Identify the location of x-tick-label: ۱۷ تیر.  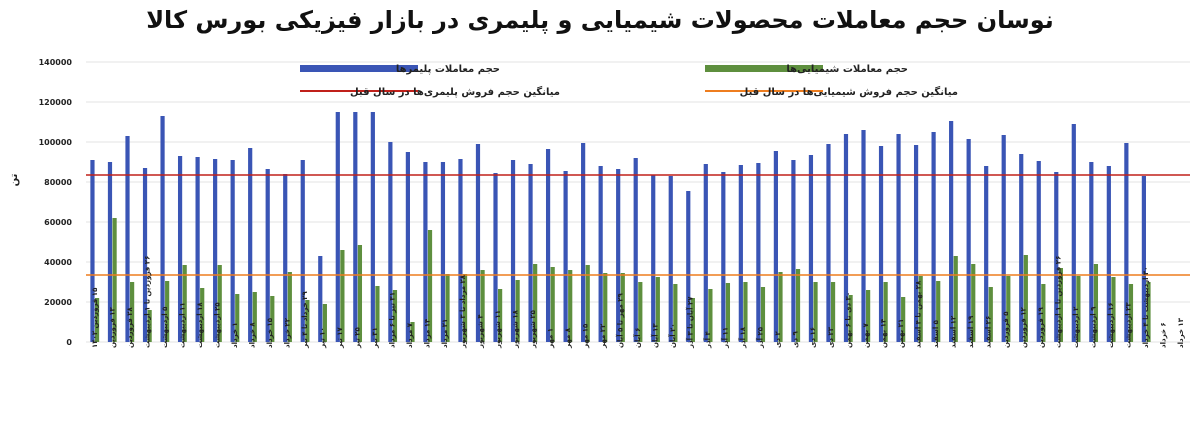
(340, 337).